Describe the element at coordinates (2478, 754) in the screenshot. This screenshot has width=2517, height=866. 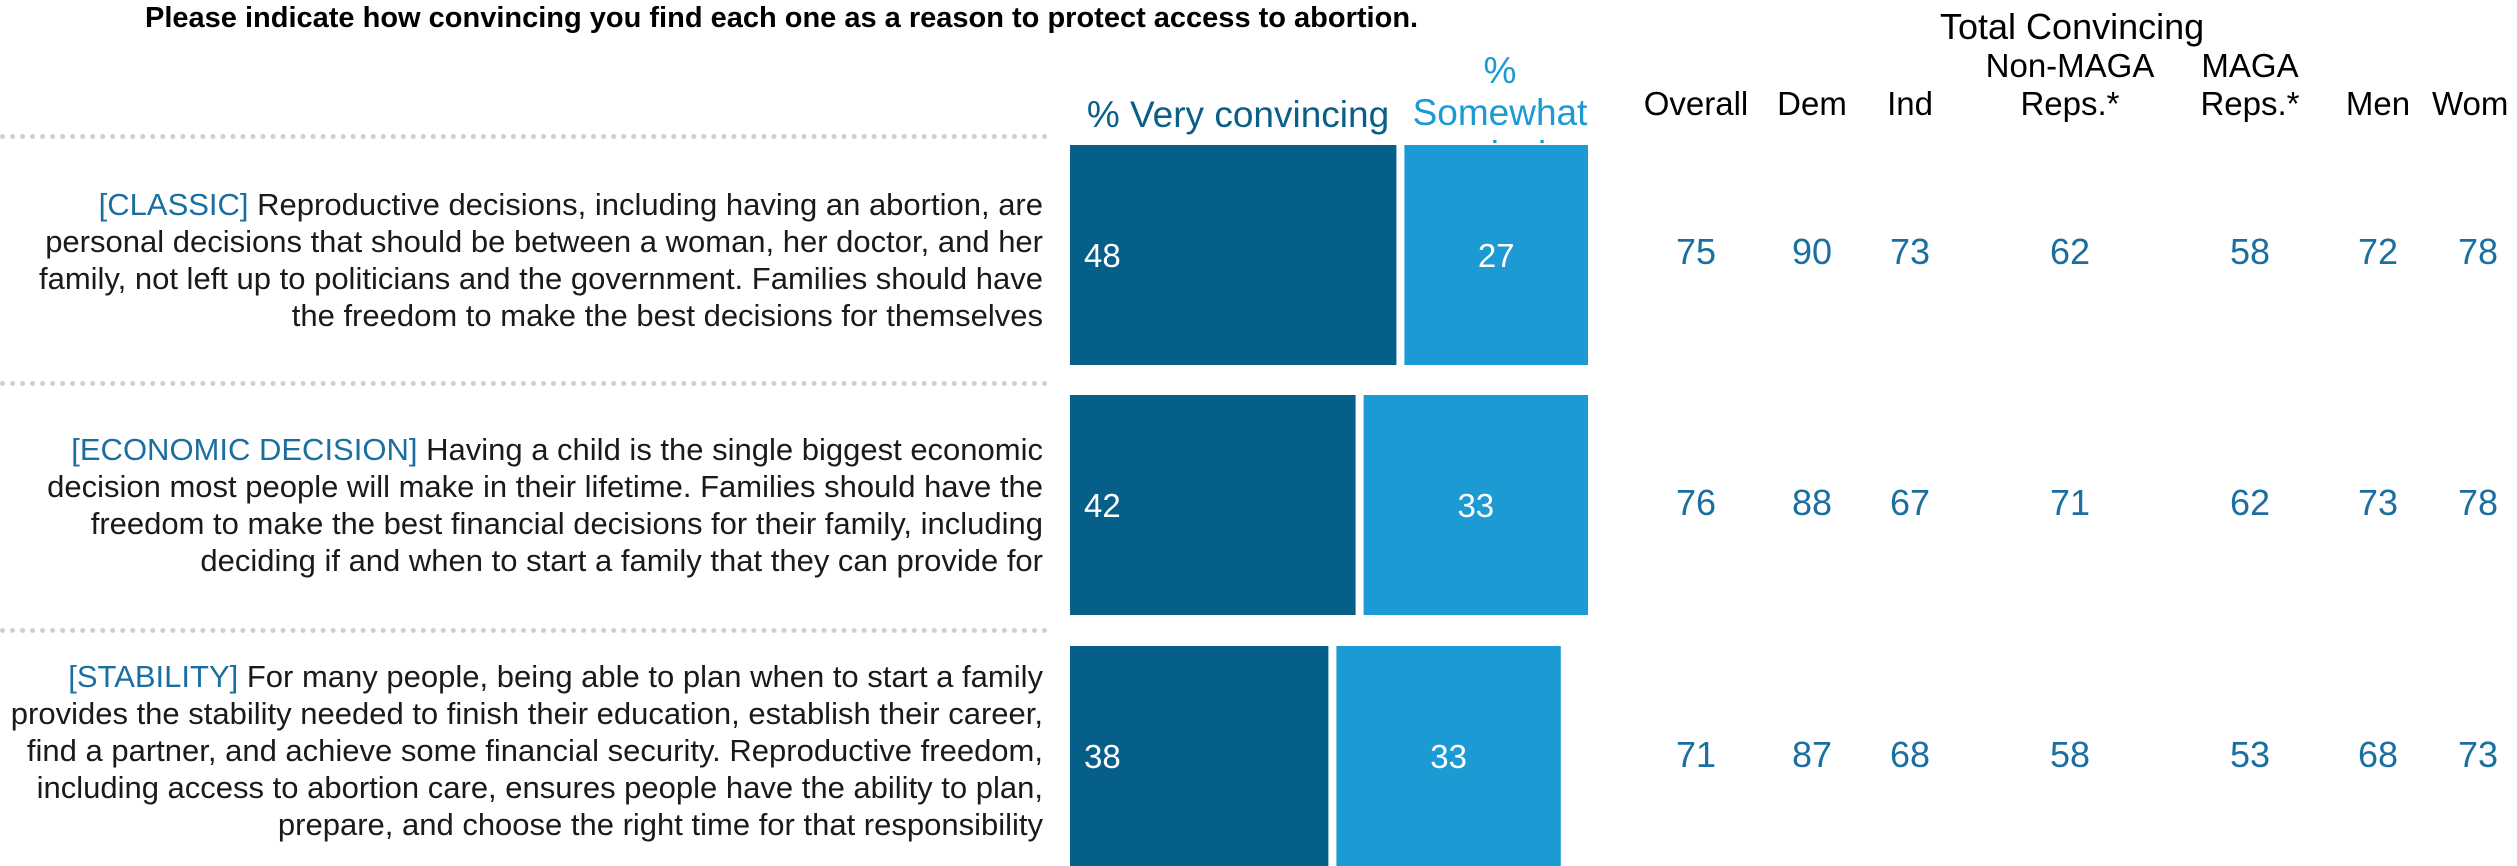
I see `total-convincing-cell-2-6: 73` at that location.